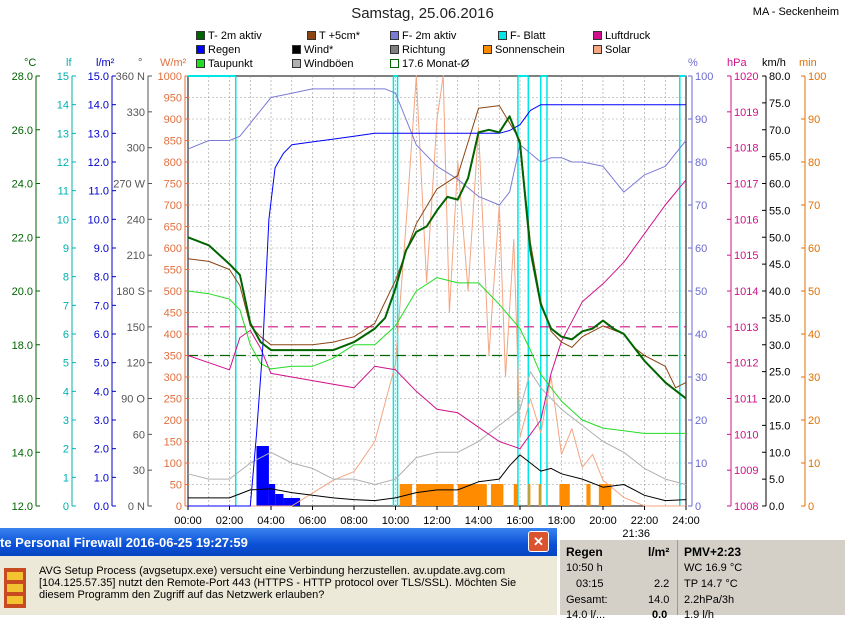  I want to click on row-value: 14.0, so click(659, 600).